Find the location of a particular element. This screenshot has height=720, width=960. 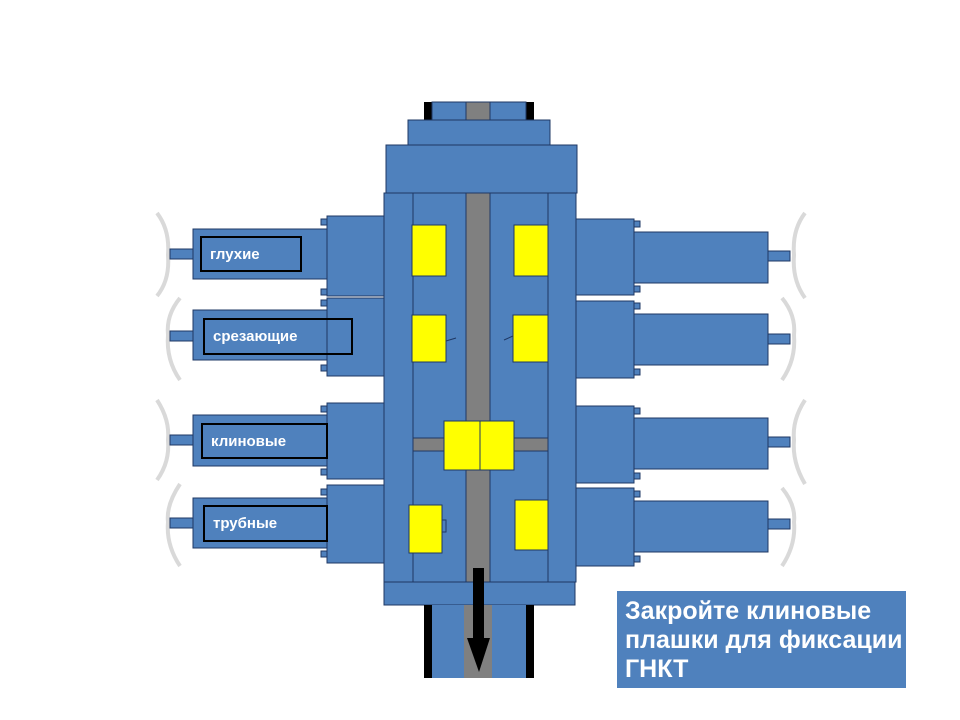

top-flange is located at coordinates (481, 147).